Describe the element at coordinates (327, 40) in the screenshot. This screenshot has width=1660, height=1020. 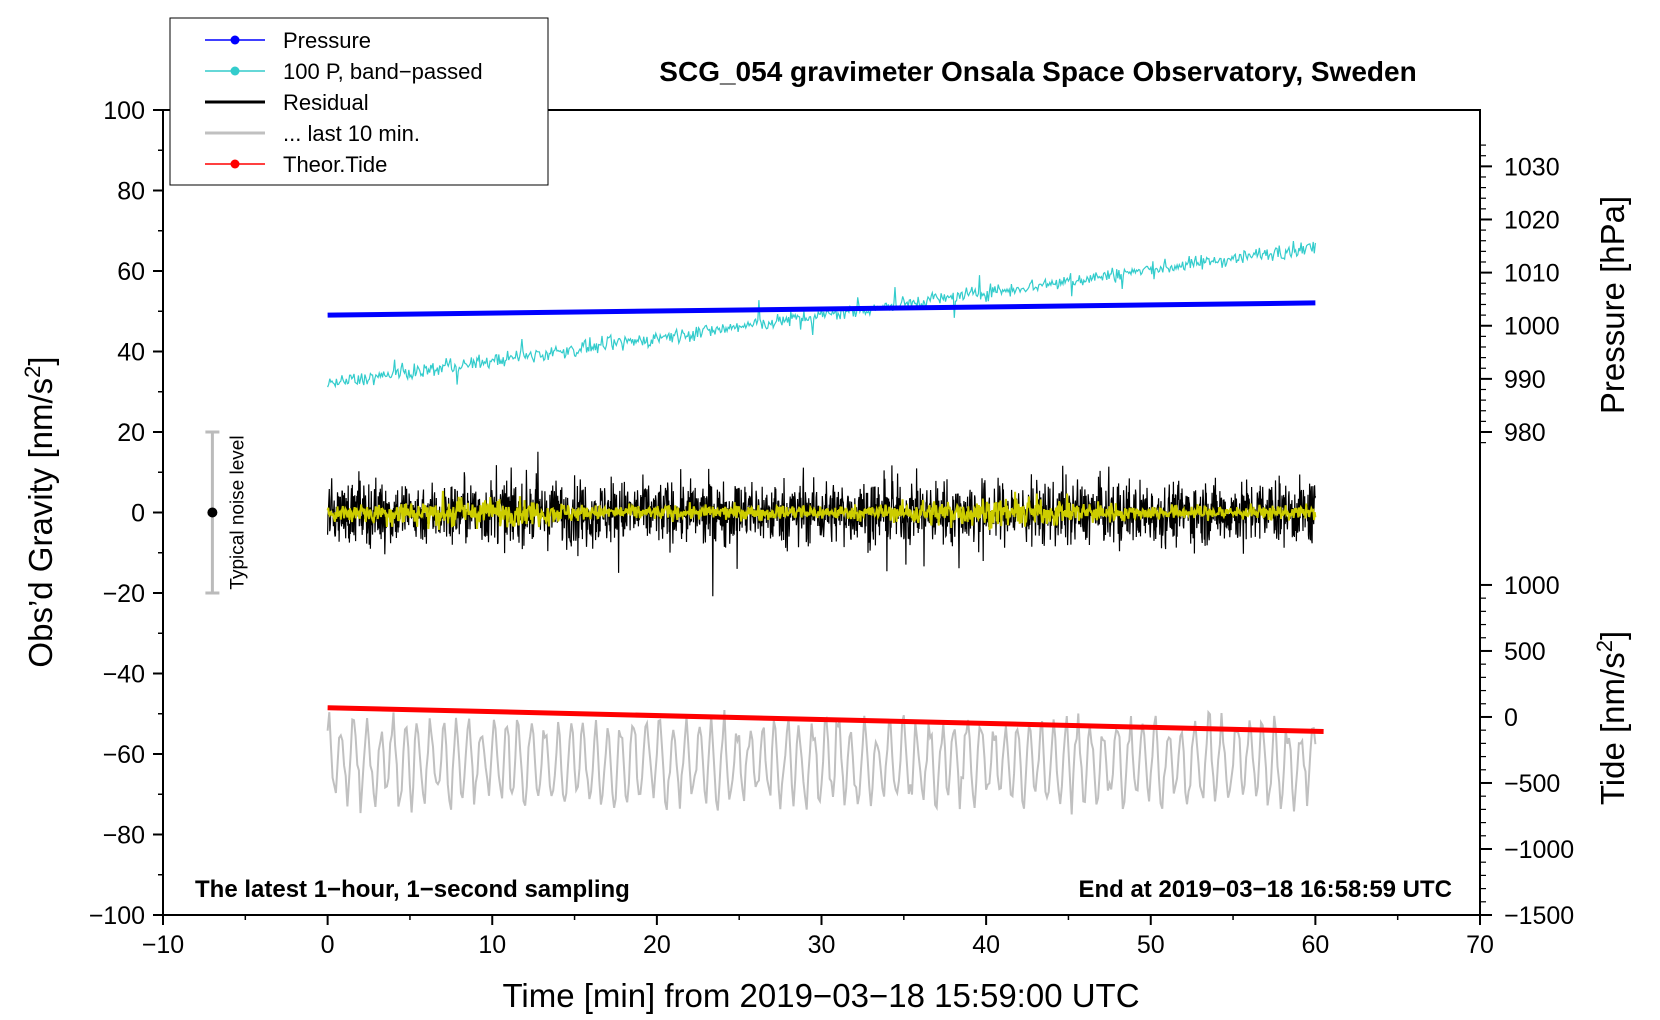
I see `legend-label: Pressure` at that location.